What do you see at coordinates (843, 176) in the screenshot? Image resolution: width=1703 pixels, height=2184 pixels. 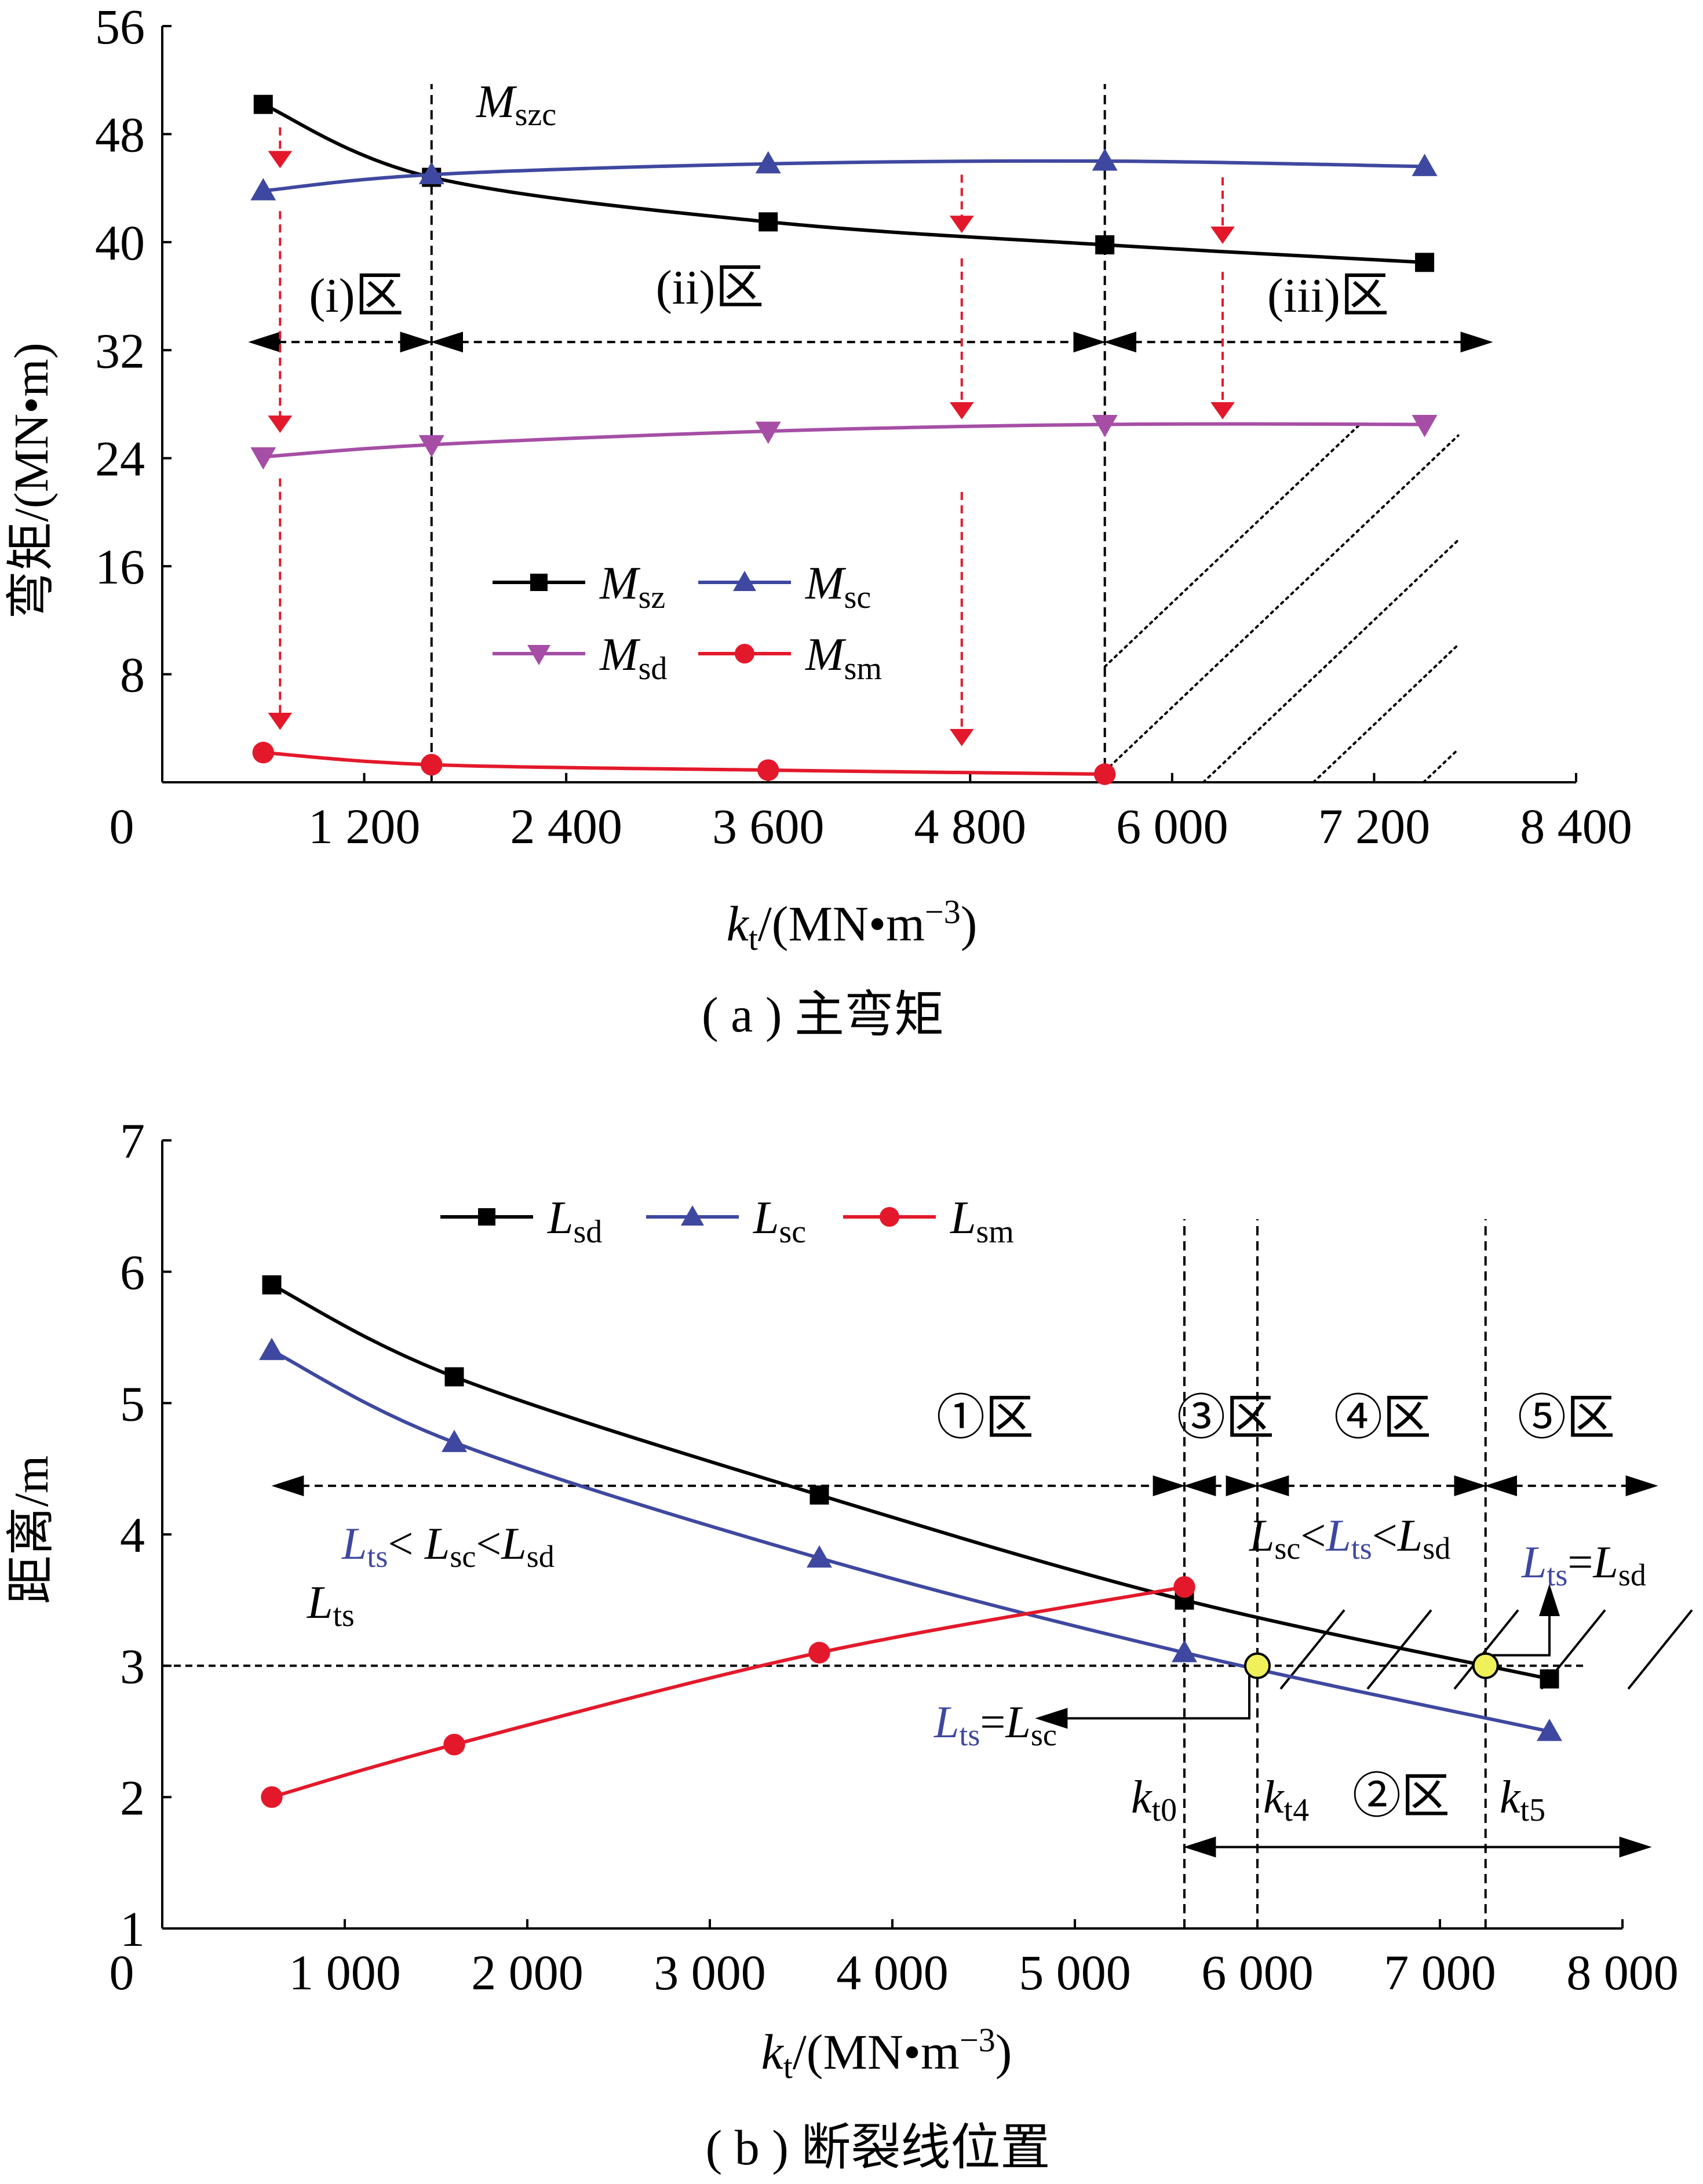 I see `chart-a-series-line-sc` at bounding box center [843, 176].